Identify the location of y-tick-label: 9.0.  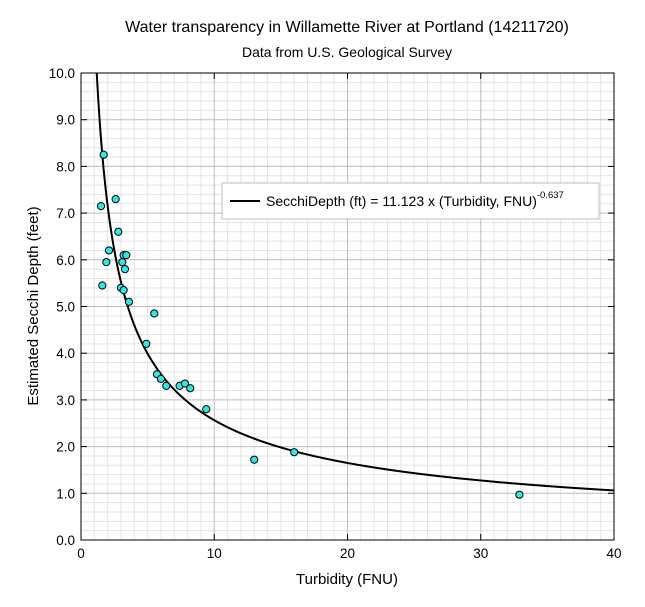
(65, 120).